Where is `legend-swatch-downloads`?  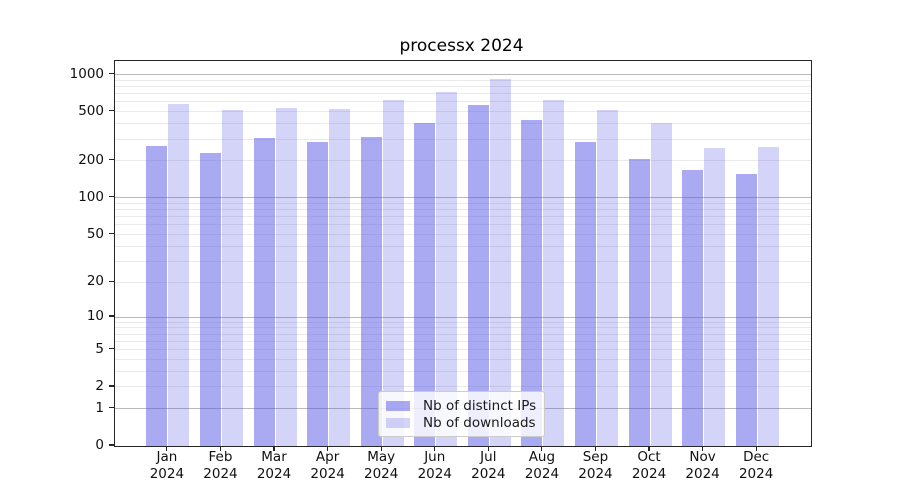
legend-swatch-downloads is located at coordinates (398, 422).